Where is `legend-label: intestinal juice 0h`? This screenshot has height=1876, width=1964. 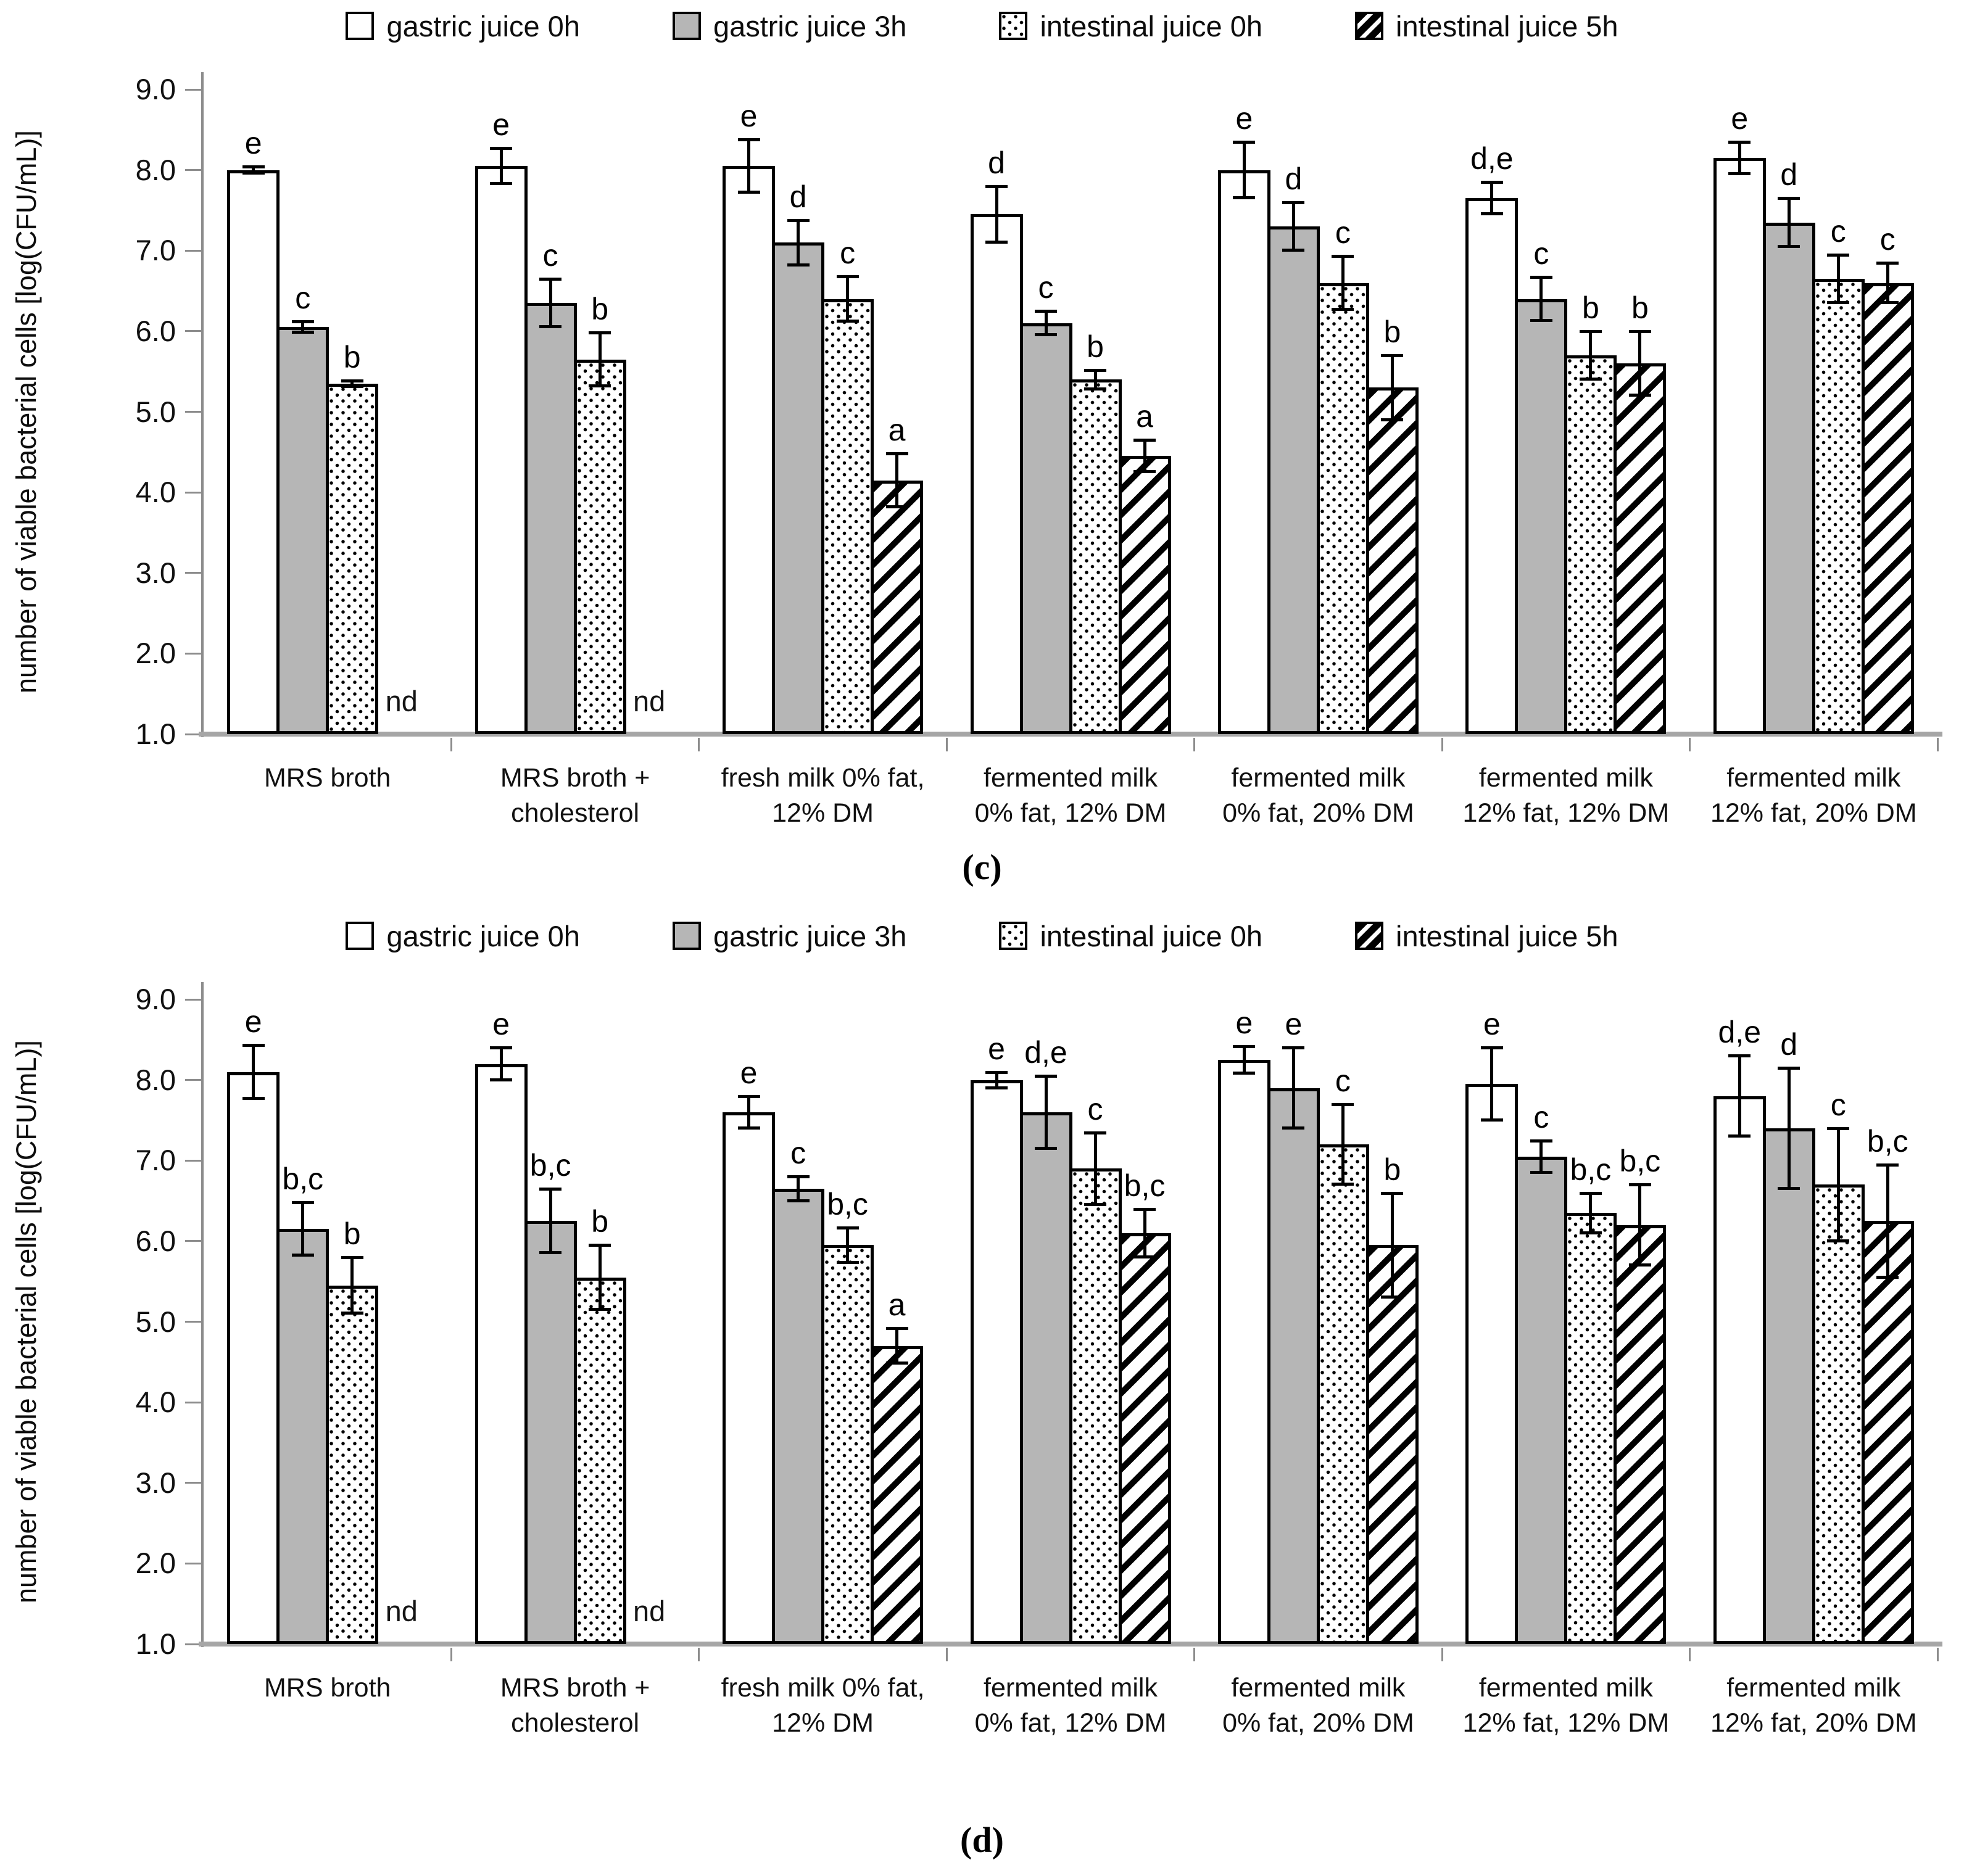
legend-label: intestinal juice 0h is located at coordinates (1151, 935).